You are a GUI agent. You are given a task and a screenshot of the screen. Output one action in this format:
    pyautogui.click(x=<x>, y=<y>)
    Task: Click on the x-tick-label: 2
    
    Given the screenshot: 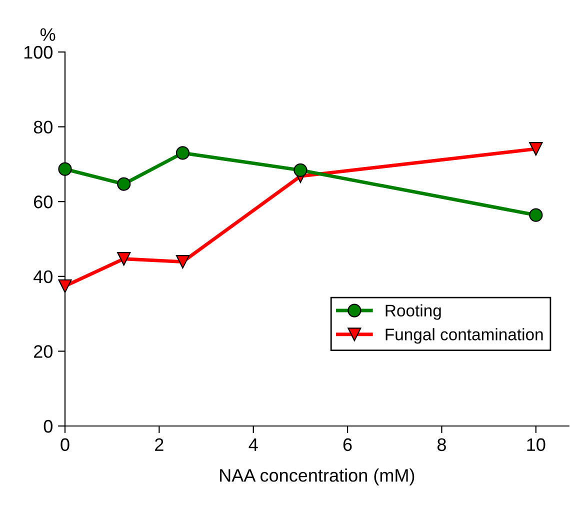 What is the action you would take?
    pyautogui.click(x=159, y=444)
    